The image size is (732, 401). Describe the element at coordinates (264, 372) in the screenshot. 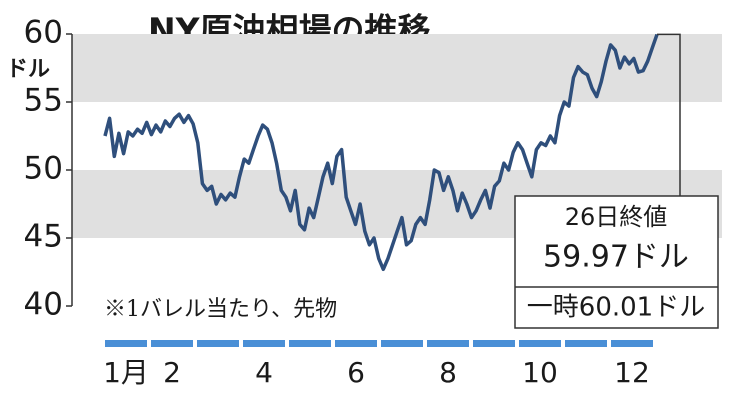

I see `x-tick-label: 4` at that location.